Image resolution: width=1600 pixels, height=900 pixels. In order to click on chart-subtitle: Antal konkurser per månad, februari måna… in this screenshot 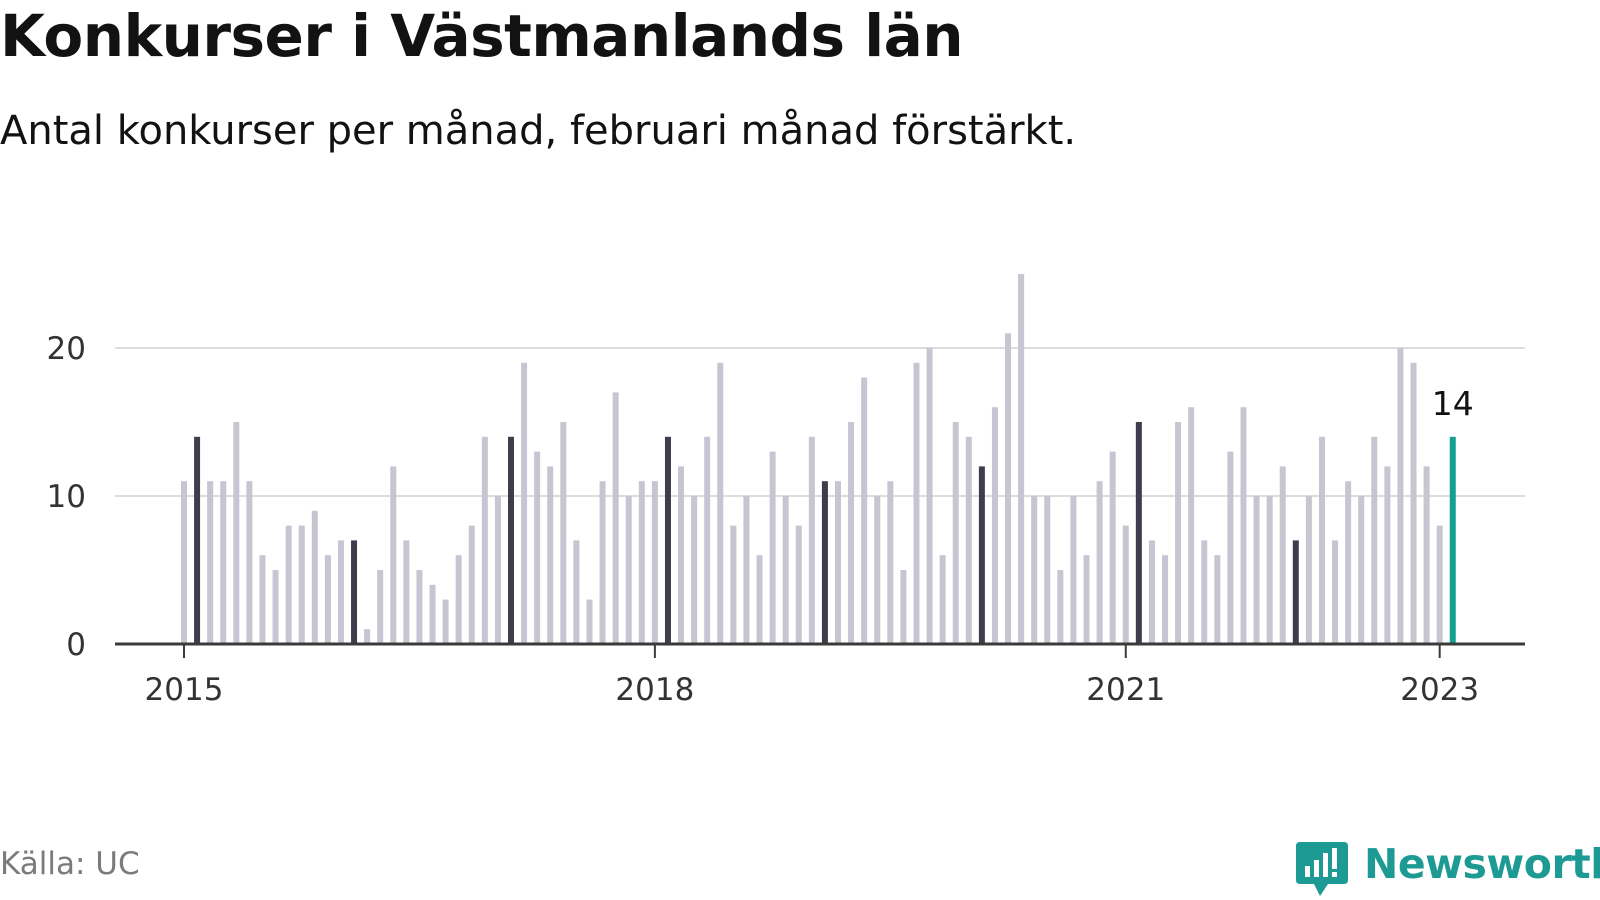, I will do `click(538, 131)`.